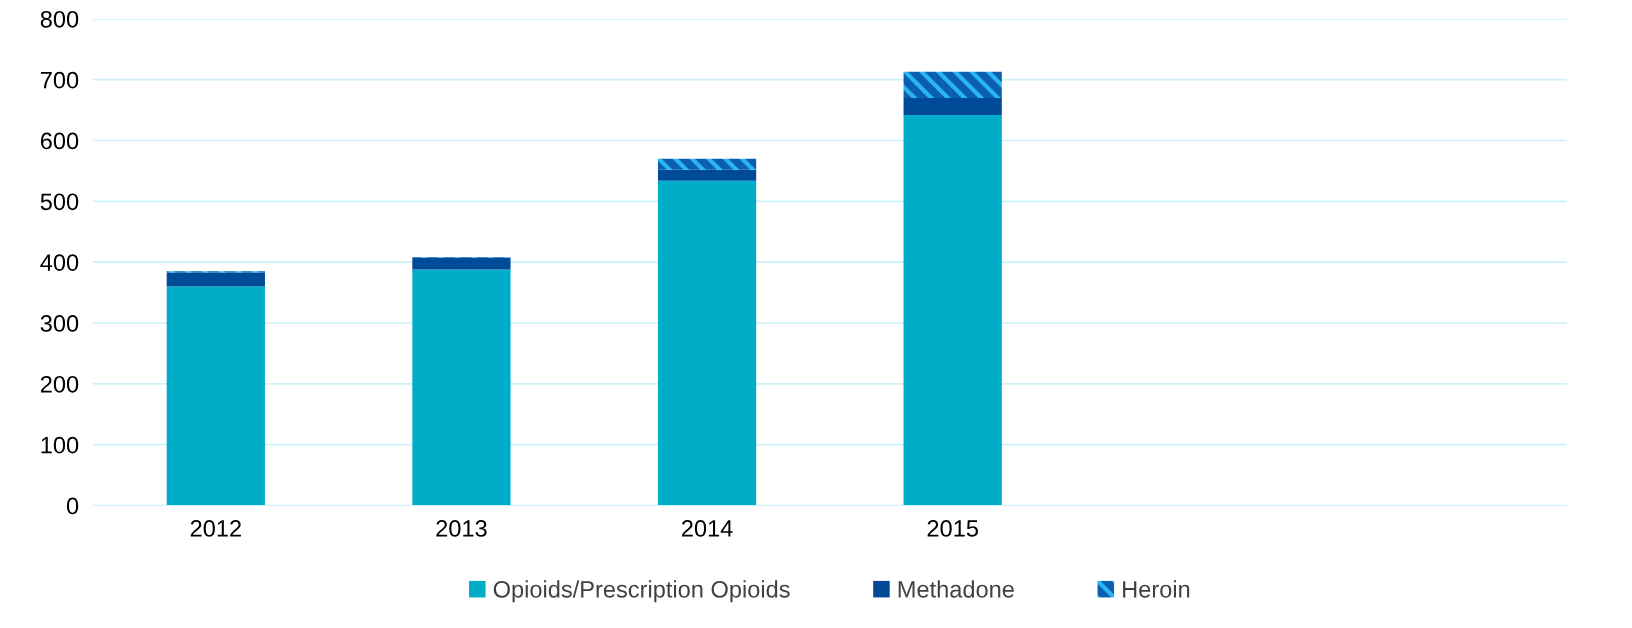  Describe the element at coordinates (952, 528) in the screenshot. I see `x-tick-label: 2015` at that location.